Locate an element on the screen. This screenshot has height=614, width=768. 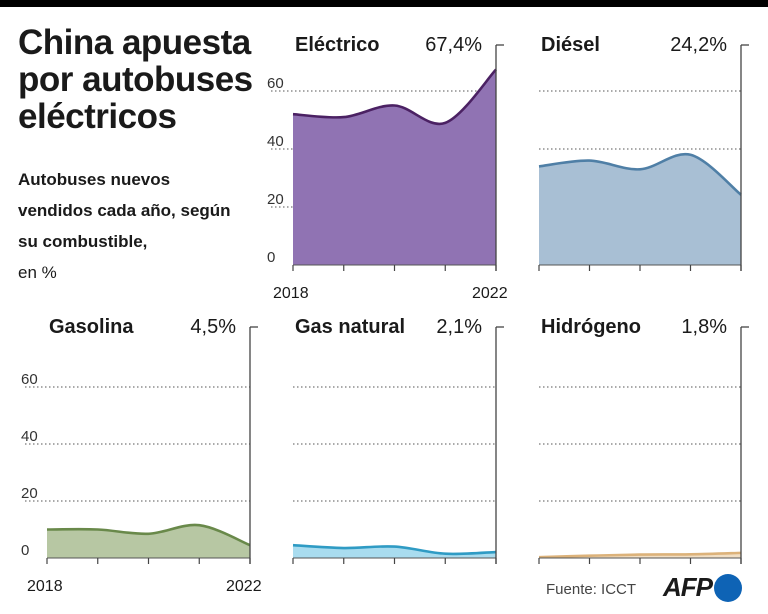
series-value-label: 2,1% is located at coordinates (459, 327).